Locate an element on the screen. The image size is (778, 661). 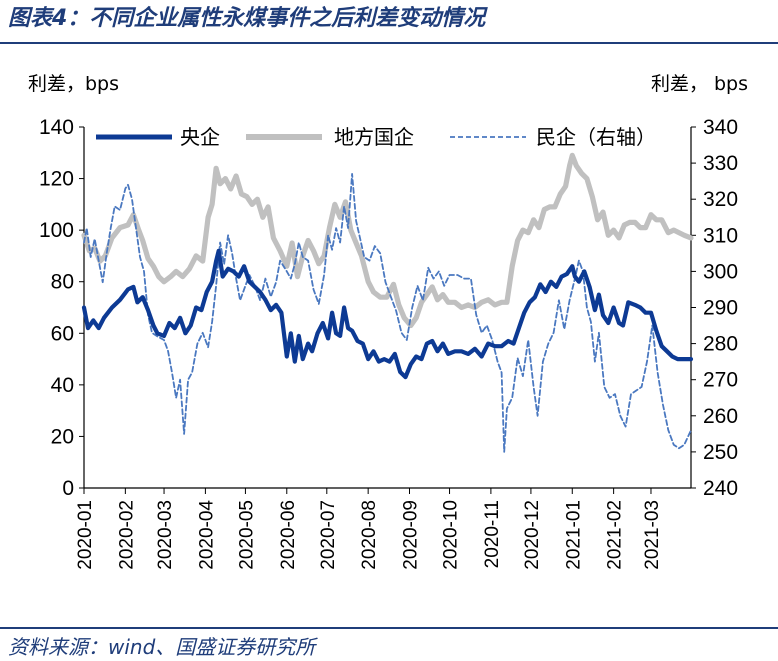
y-right-tick-label: 330 is located at coordinates (720, 163).